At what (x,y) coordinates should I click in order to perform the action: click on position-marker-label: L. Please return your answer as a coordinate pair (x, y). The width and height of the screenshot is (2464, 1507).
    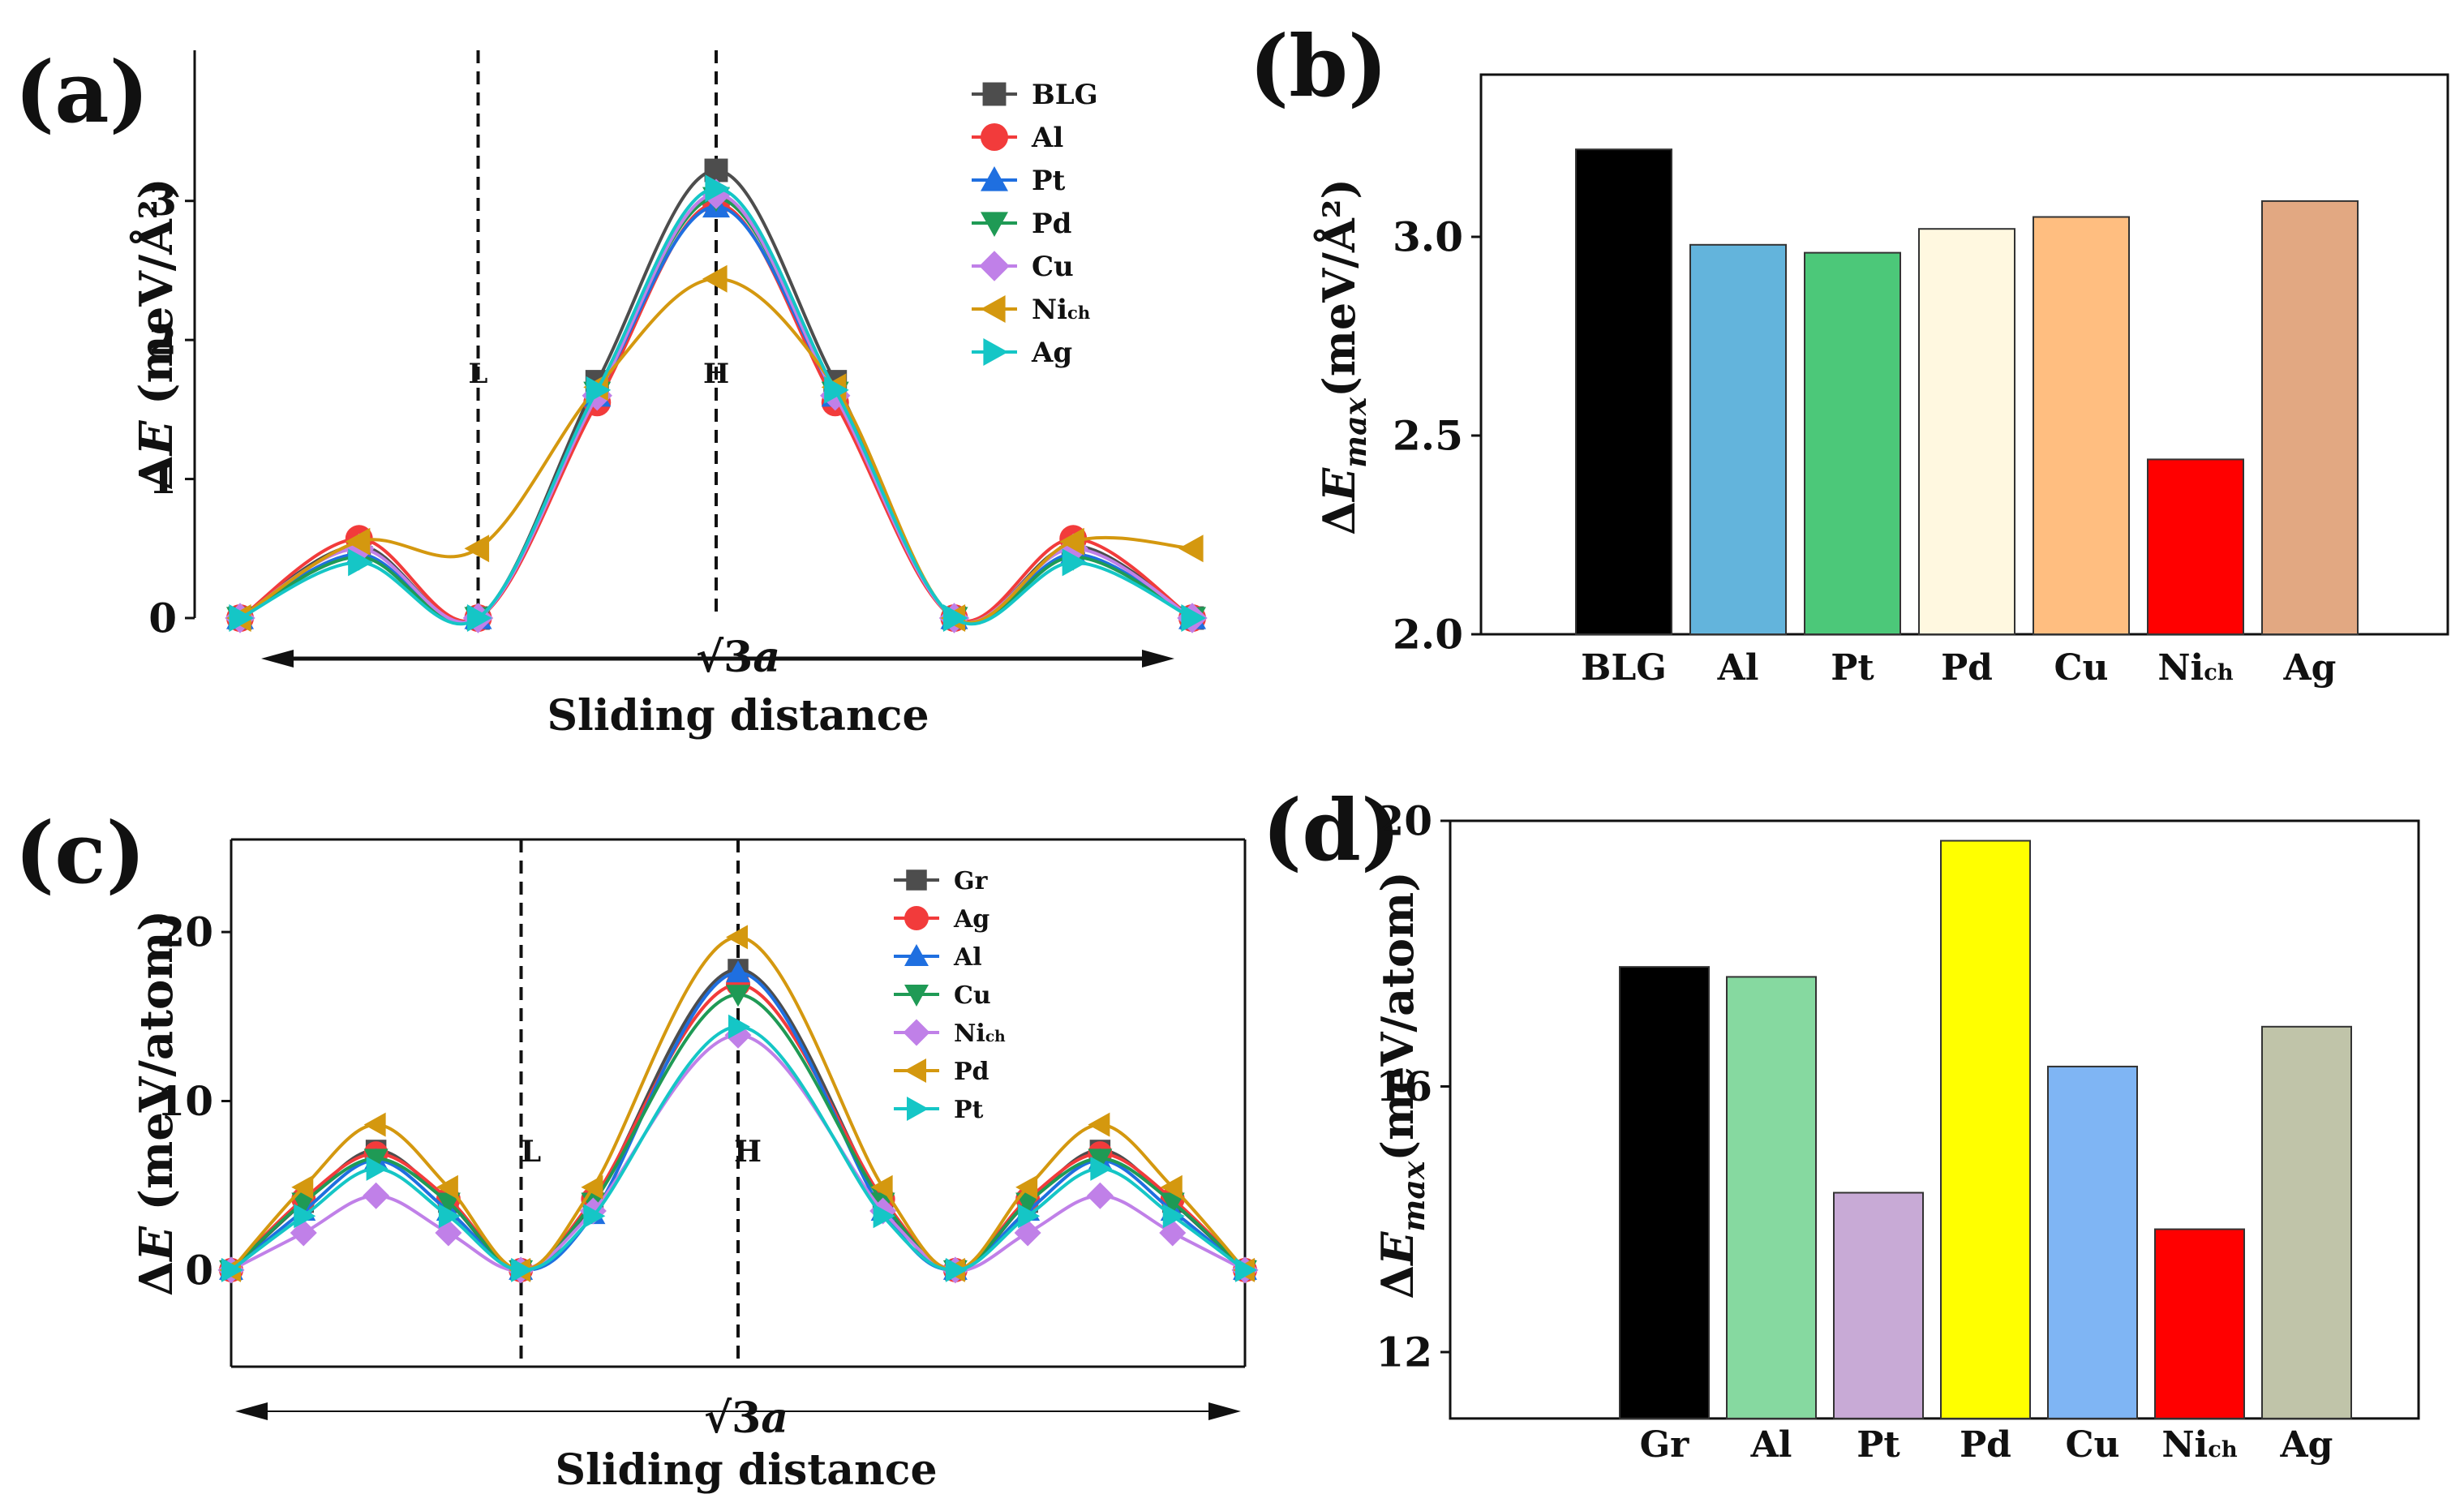
    Looking at the image, I should click on (531, 1152).